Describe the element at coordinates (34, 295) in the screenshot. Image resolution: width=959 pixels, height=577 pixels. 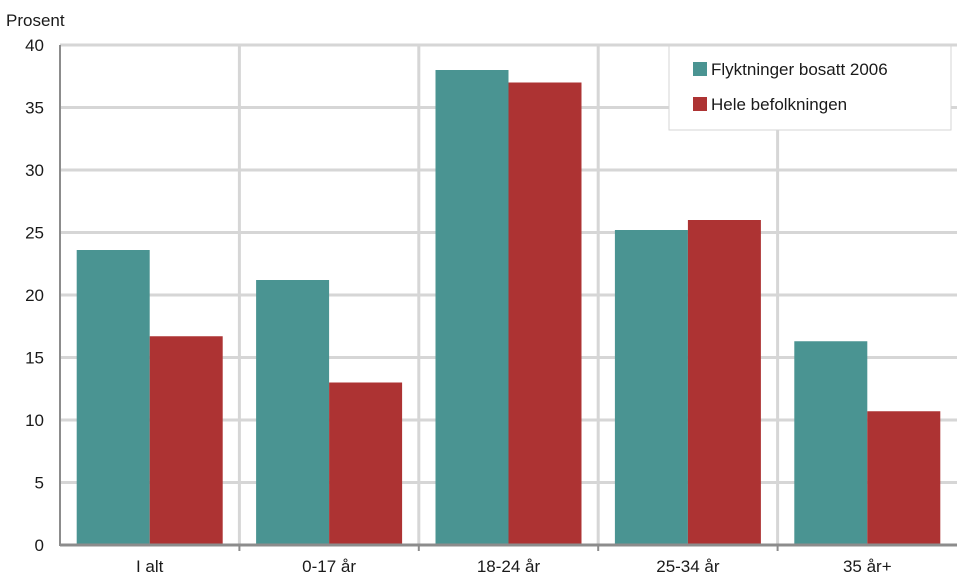
I see `y-tick-label: 20` at that location.